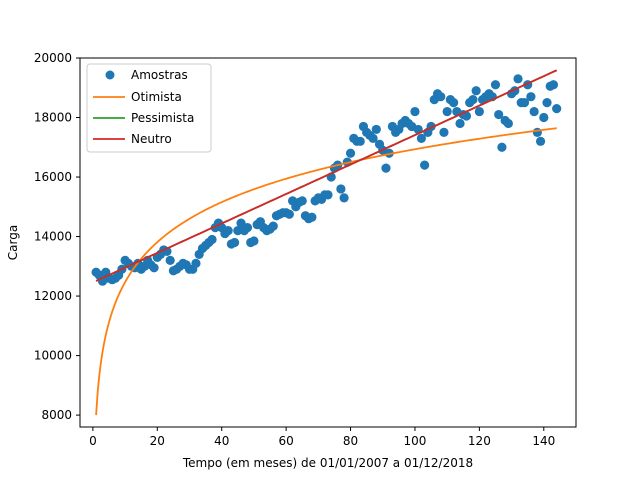 The width and height of the screenshot is (640, 480). What do you see at coordinates (156, 97) in the screenshot?
I see `legend-label-otimista: Otimista` at bounding box center [156, 97].